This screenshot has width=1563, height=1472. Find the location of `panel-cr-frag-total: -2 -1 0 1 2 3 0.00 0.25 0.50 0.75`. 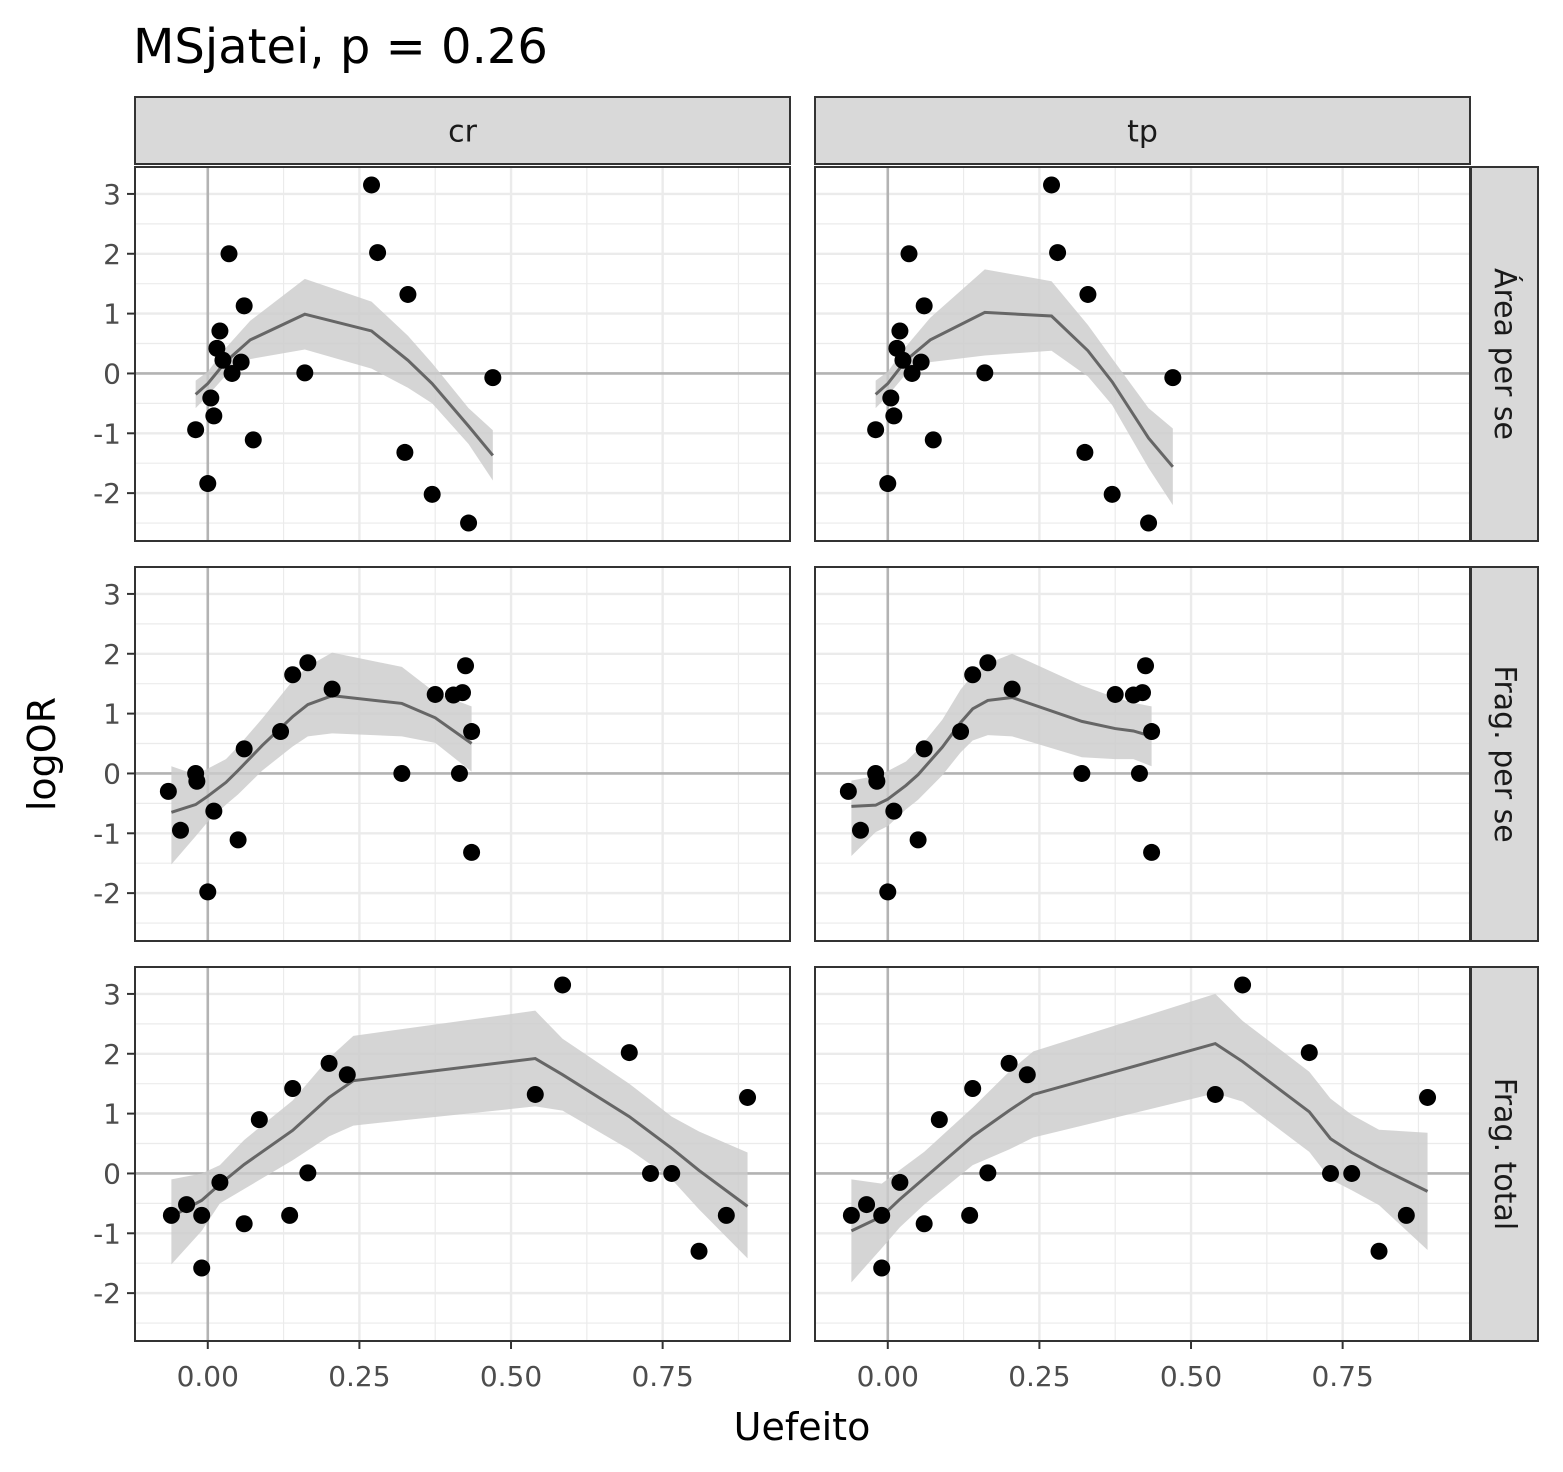

panel-cr-frag-total: -2 -1 0 1 2 3 0.00 0.25 0.50 0.75 is located at coordinates (442, 1179).